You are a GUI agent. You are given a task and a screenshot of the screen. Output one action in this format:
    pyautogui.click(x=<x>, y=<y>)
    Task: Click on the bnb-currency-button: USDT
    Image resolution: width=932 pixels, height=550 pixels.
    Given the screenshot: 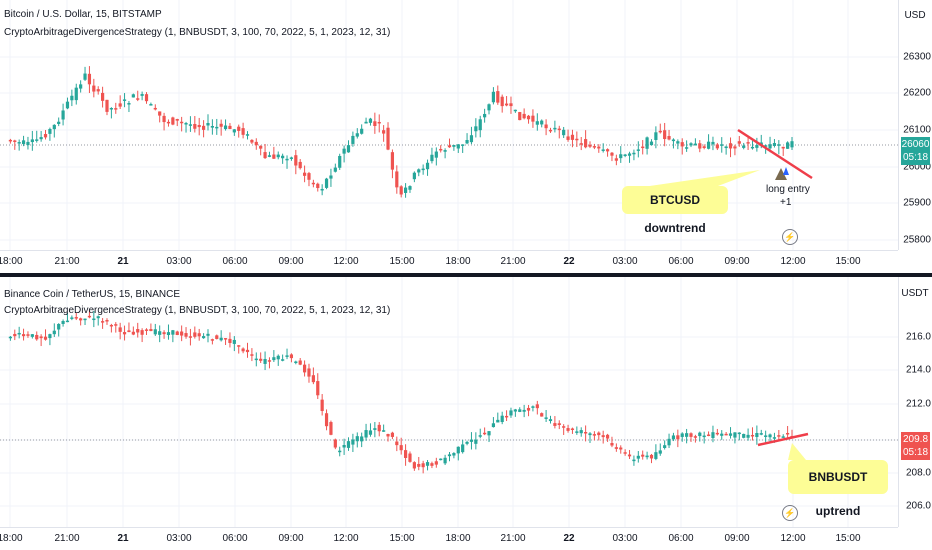 What is the action you would take?
    pyautogui.click(x=915, y=293)
    